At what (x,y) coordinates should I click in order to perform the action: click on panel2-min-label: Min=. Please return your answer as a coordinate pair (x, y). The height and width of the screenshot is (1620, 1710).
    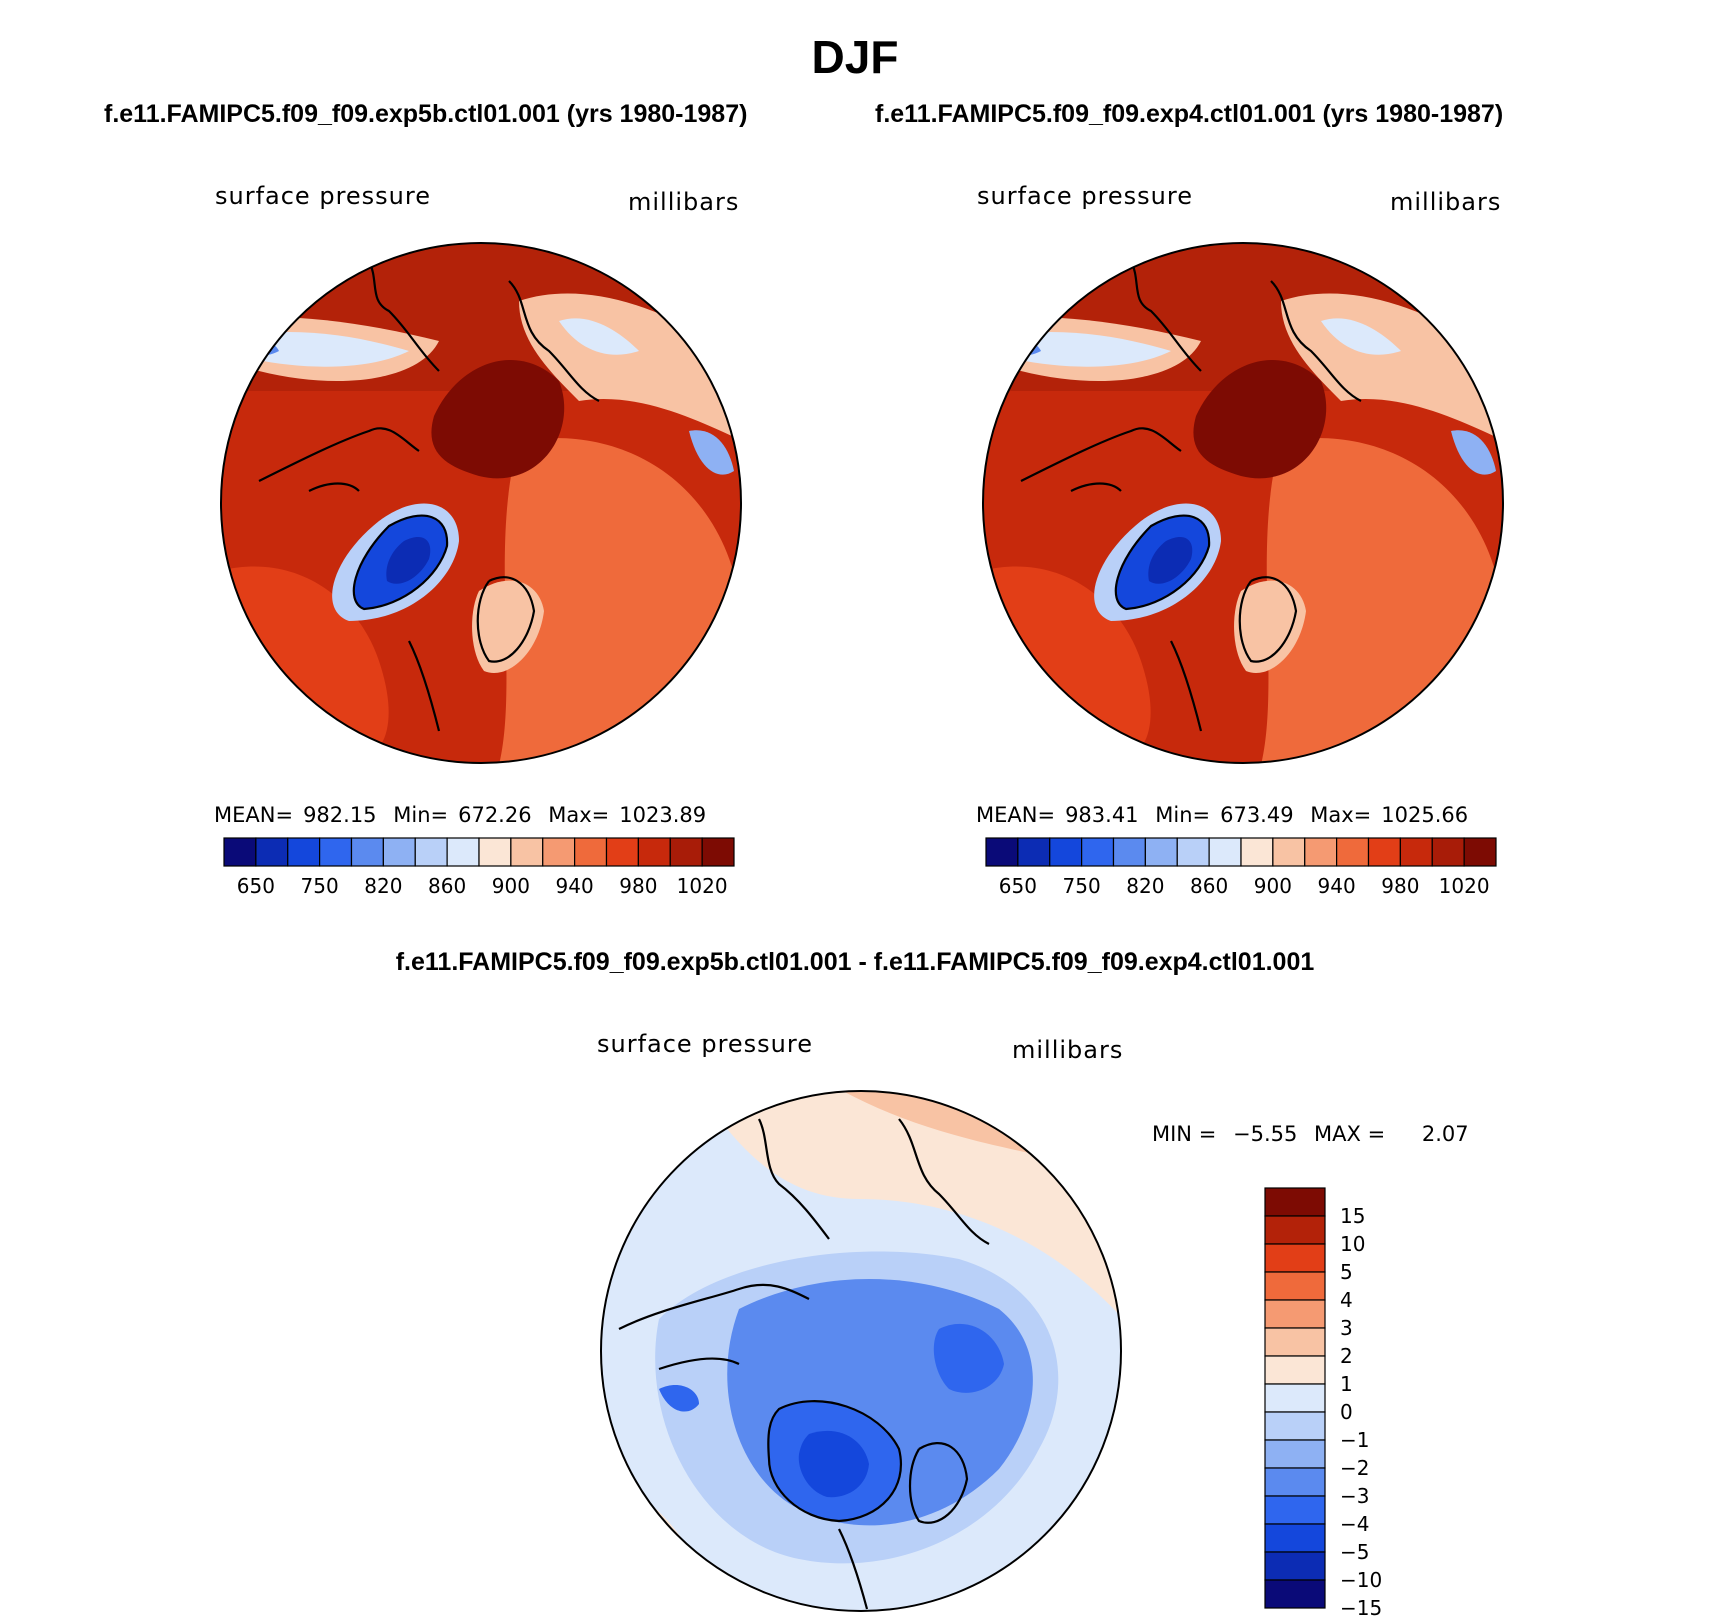
    Looking at the image, I should click on (1183, 815).